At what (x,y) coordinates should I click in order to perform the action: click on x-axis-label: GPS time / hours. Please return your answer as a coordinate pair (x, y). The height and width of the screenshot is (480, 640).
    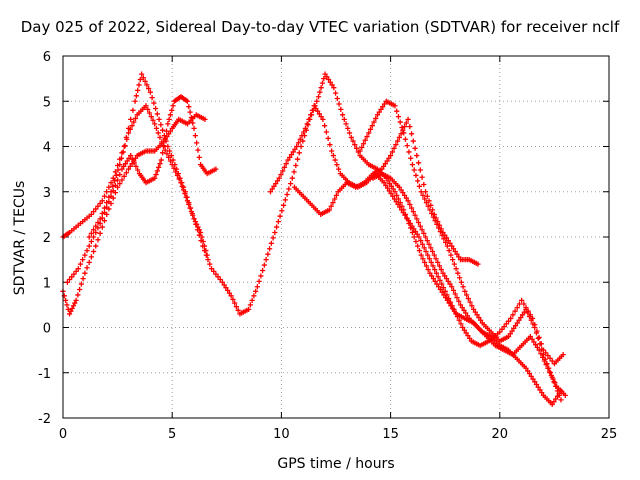
    Looking at the image, I should click on (336, 464).